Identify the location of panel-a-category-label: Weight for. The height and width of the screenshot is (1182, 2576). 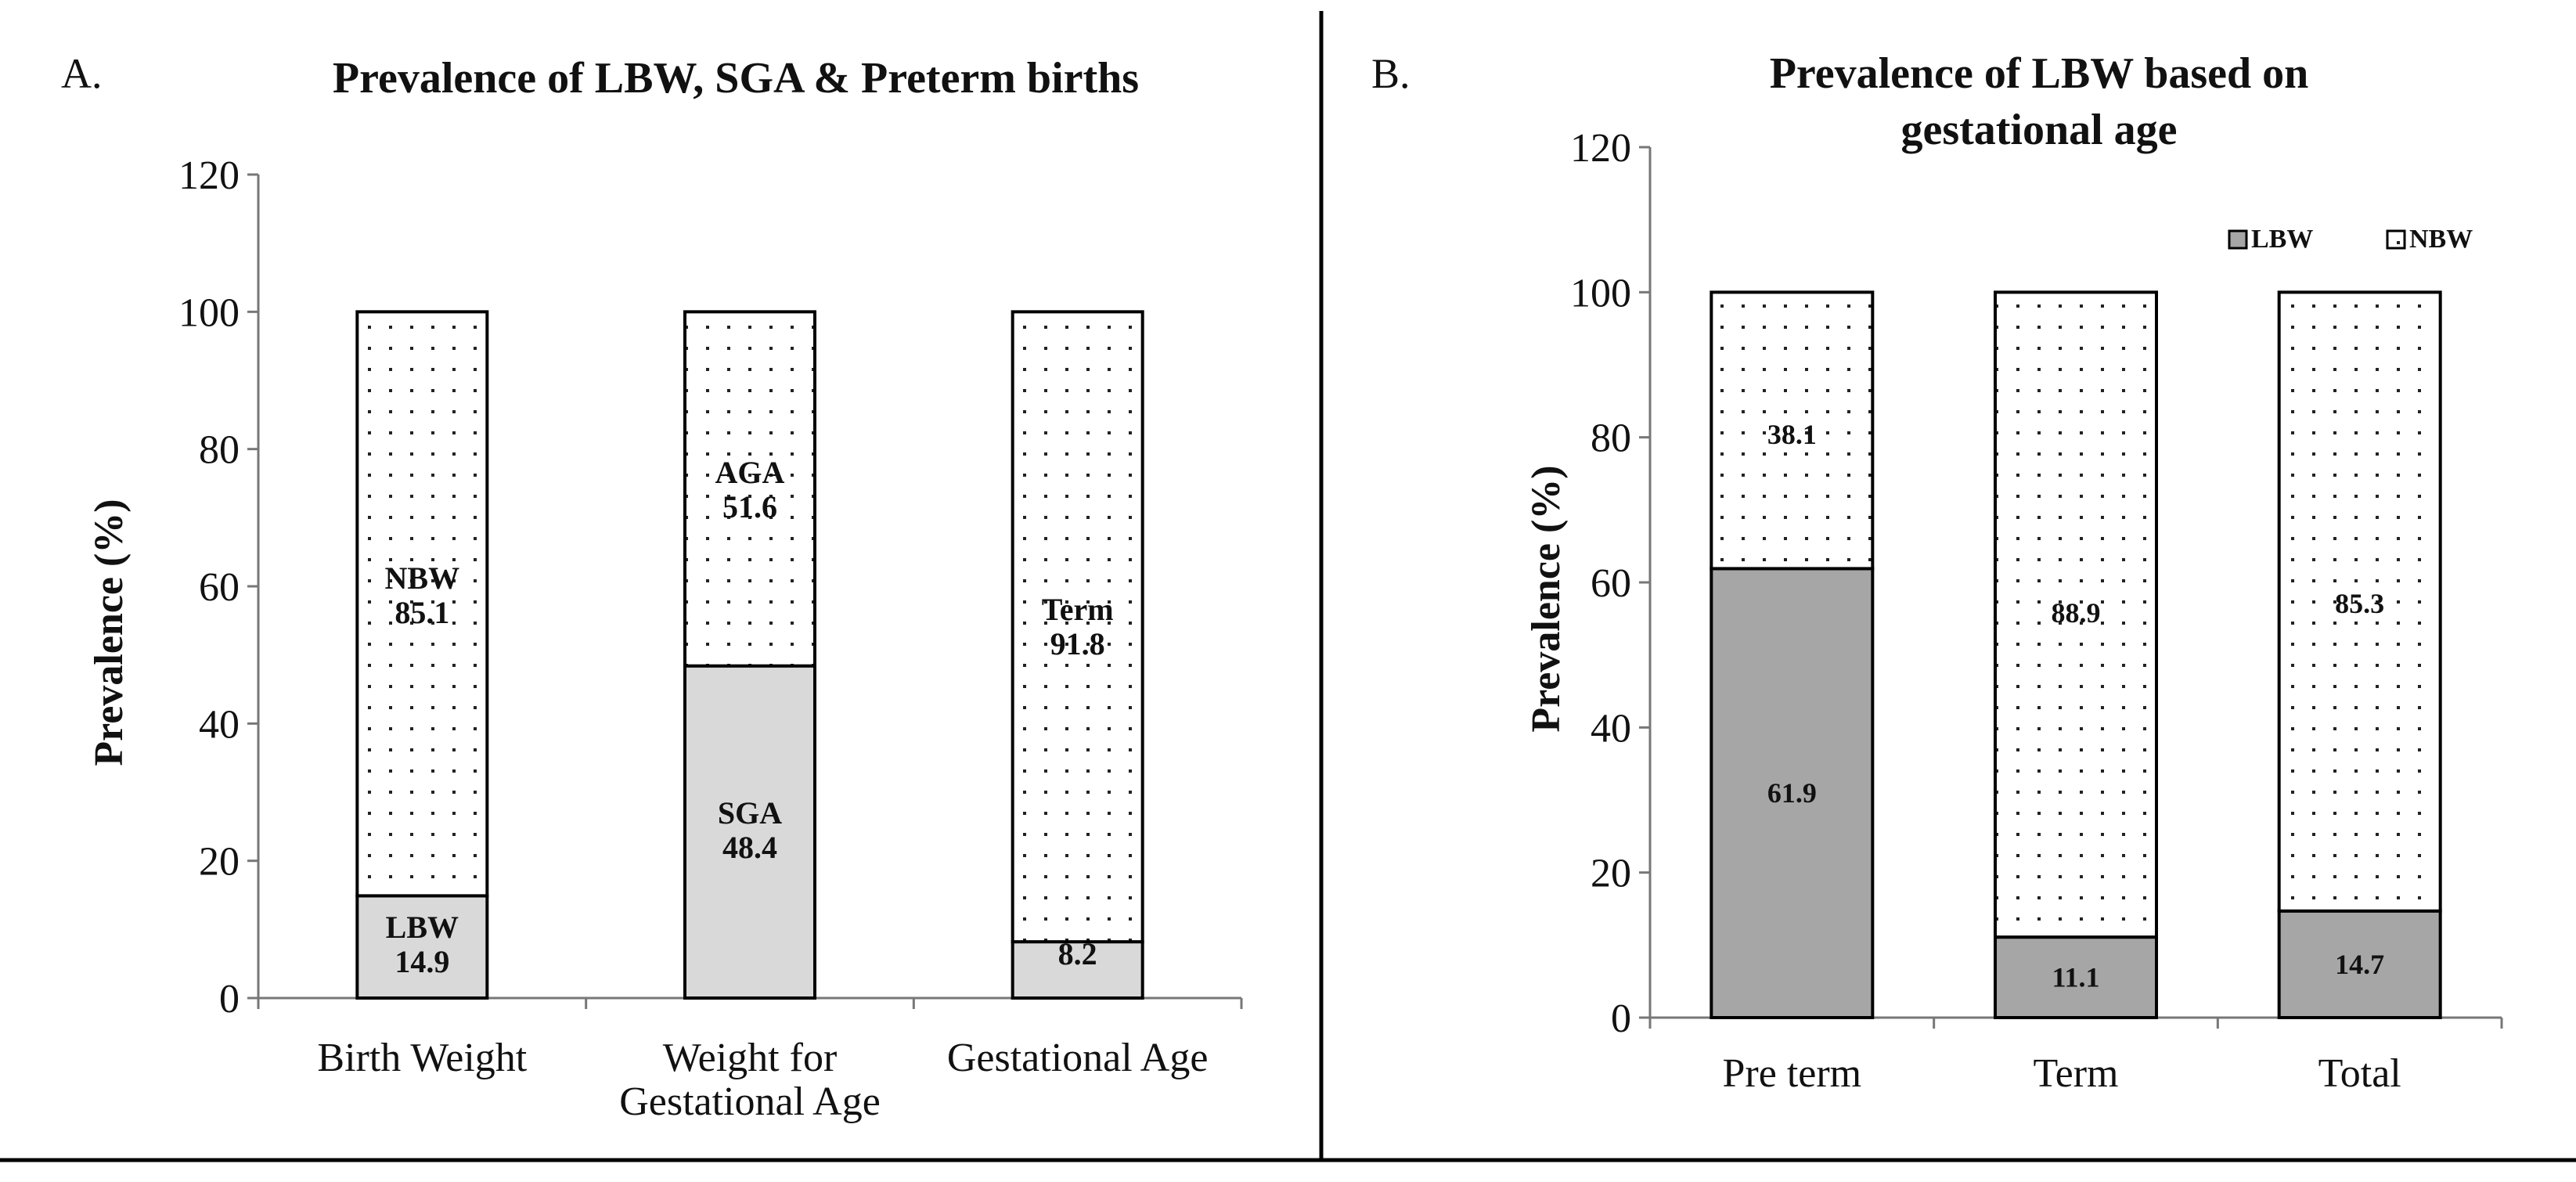
(750, 1058).